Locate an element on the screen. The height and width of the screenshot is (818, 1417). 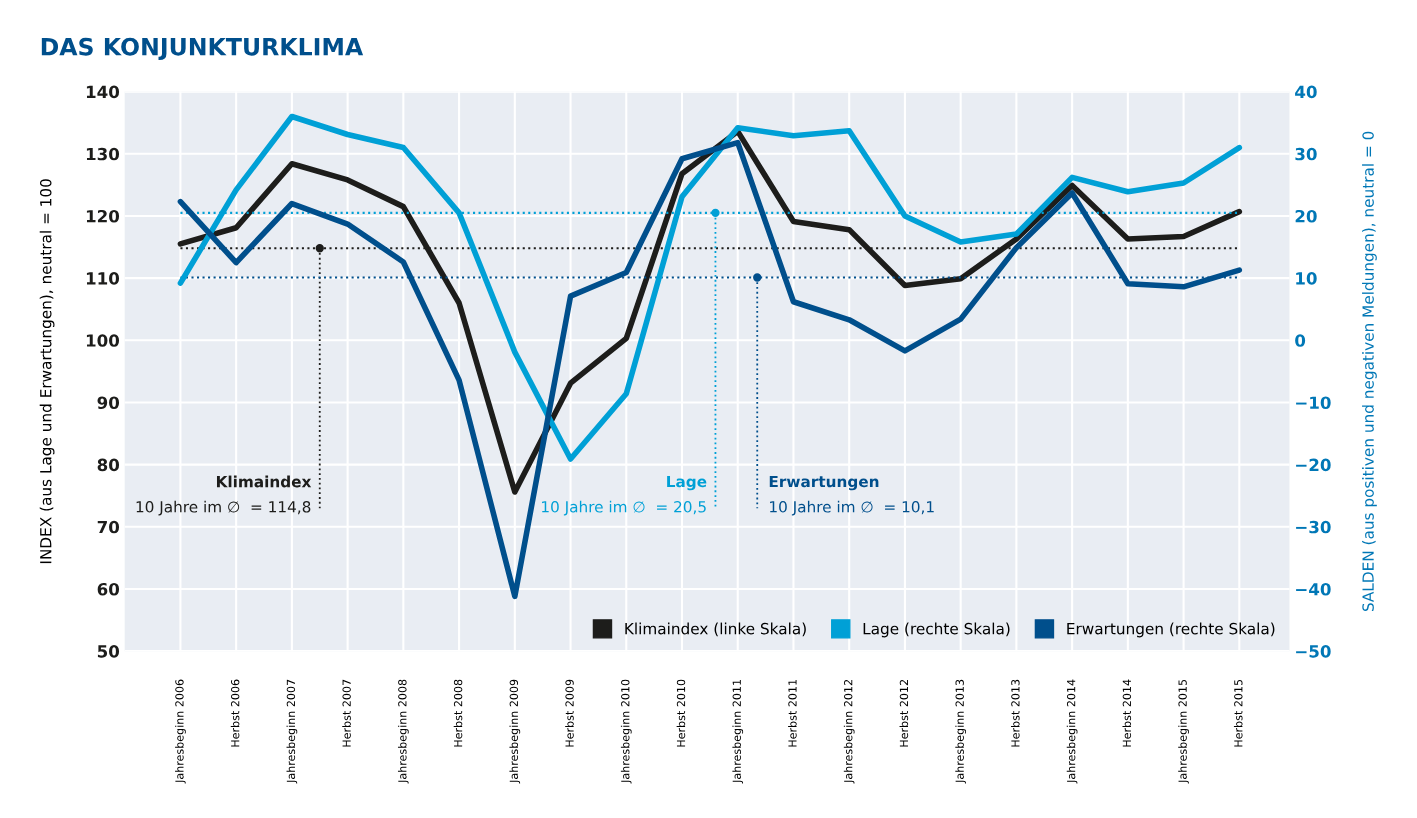
y-tick-label: 120 is located at coordinates (103, 216).